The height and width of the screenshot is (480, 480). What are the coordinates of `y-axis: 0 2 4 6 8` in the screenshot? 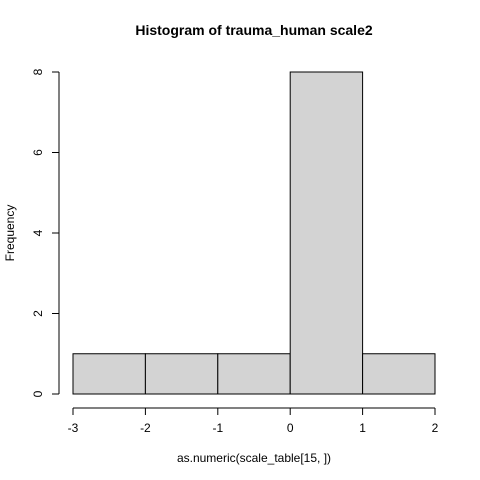 It's located at (45, 232).